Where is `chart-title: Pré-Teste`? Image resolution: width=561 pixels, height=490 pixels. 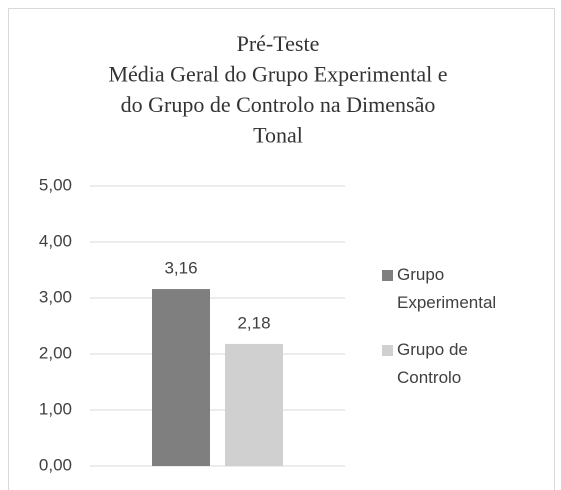 chart-title: Pré-Teste is located at coordinates (278, 43).